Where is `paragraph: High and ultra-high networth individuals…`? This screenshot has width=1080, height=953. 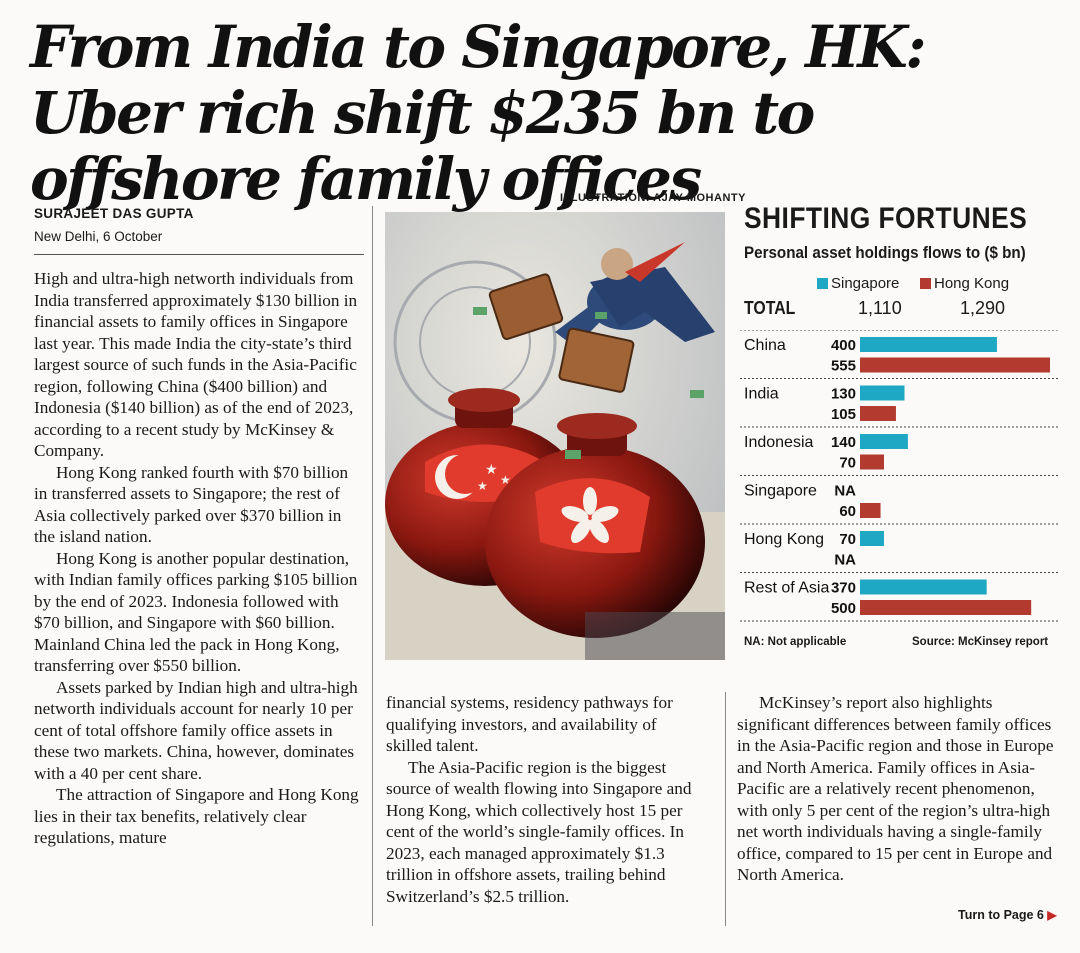 paragraph: High and ultra-high networth individuals… is located at coordinates (196, 364).